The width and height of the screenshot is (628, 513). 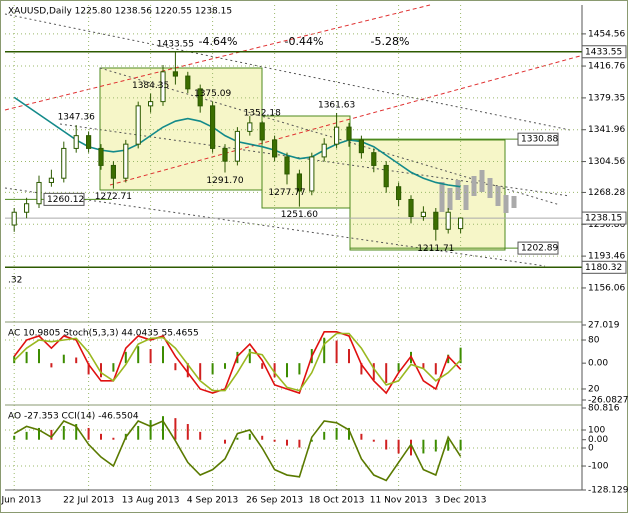 What do you see at coordinates (151, 501) in the screenshot?
I see `x-tick-label: 13 Aug 2013` at bounding box center [151, 501].